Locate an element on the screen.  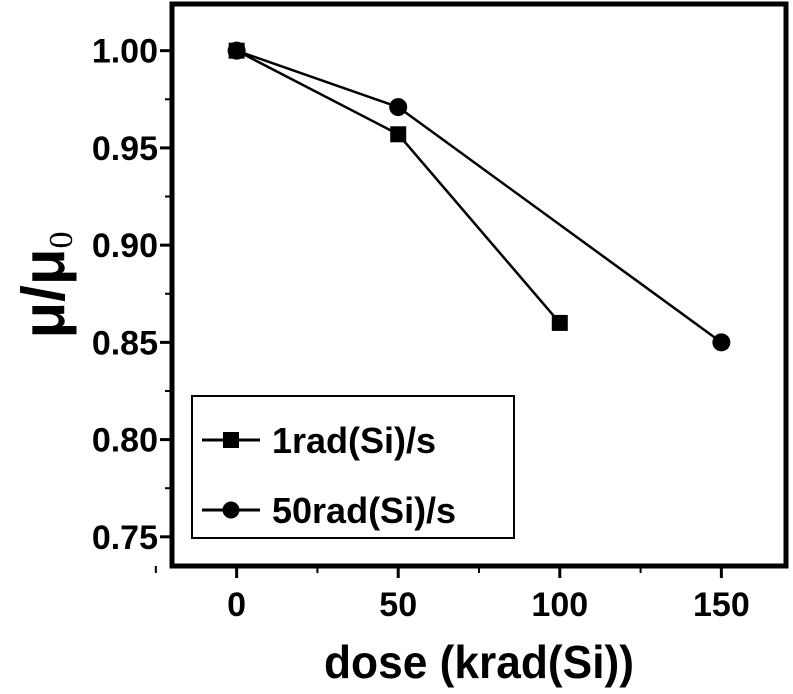
y-tick-label: 0.90 is located at coordinates (125, 246).